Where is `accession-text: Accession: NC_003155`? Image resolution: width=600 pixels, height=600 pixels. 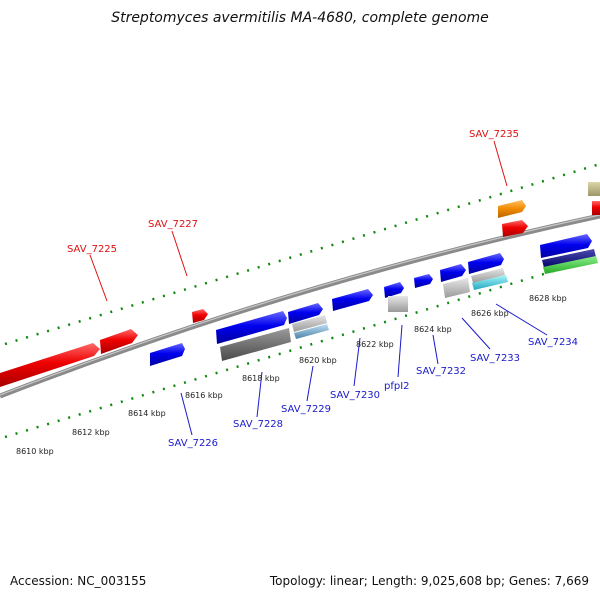 accession-text: Accession: NC_003155 is located at coordinates (78, 581).